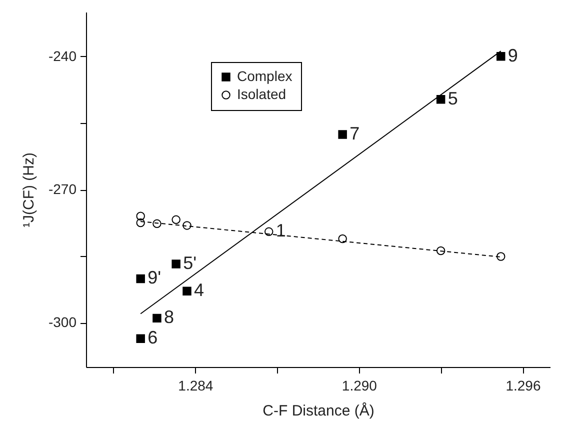 This screenshot has width=587, height=438. Describe the element at coordinates (318, 411) in the screenshot. I see `x-axis-title: C-F Distance (Å)` at that location.